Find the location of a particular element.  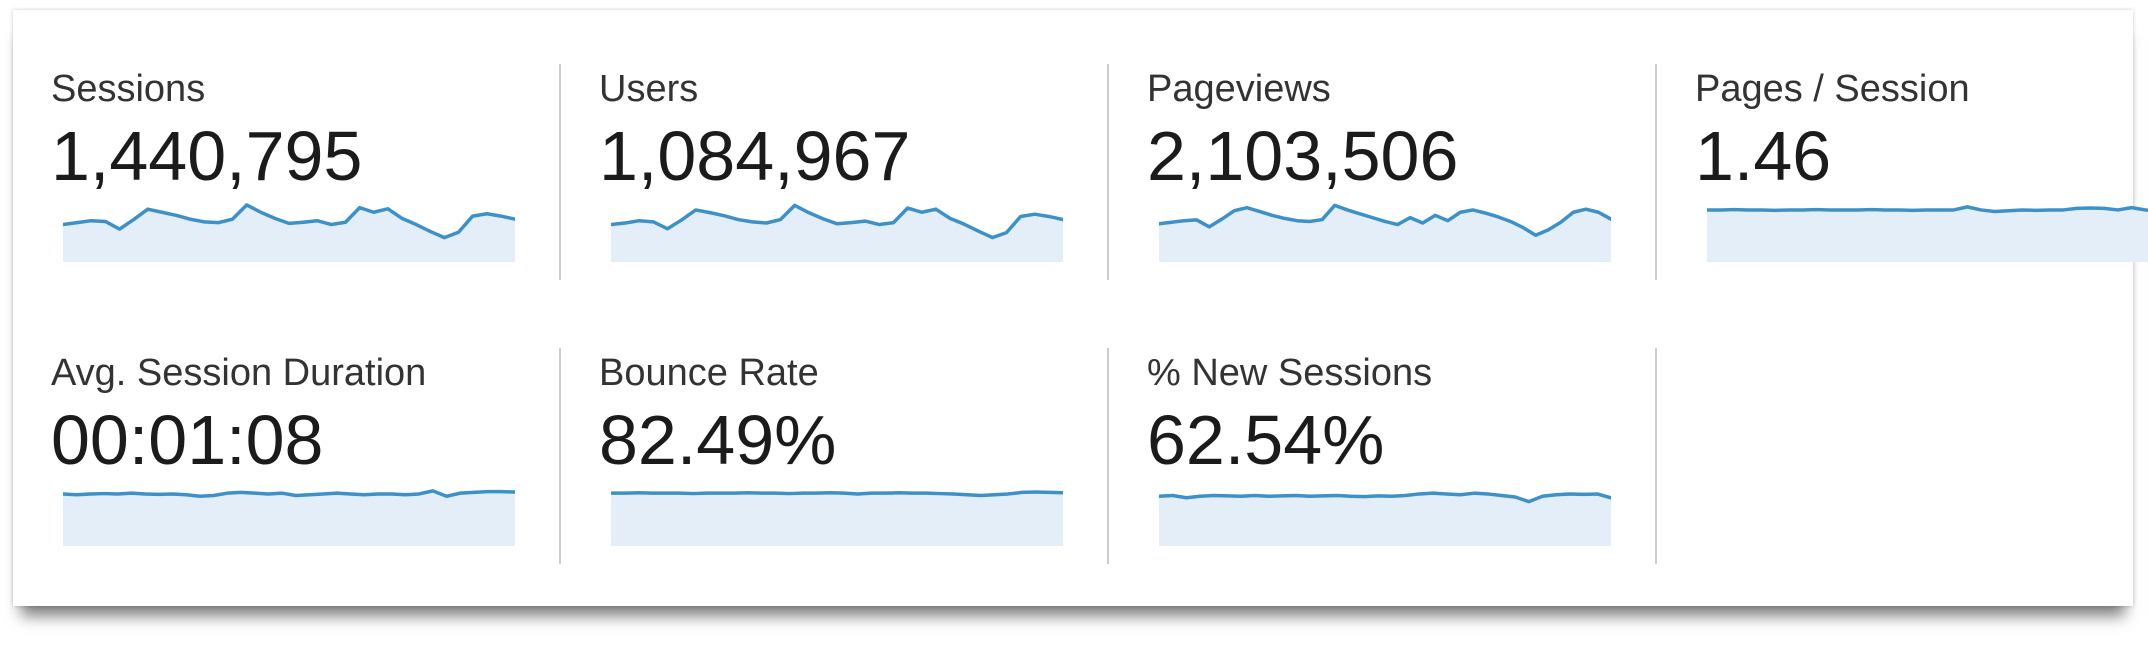

metric-label-pageviews: Pageviews is located at coordinates (1239, 89).